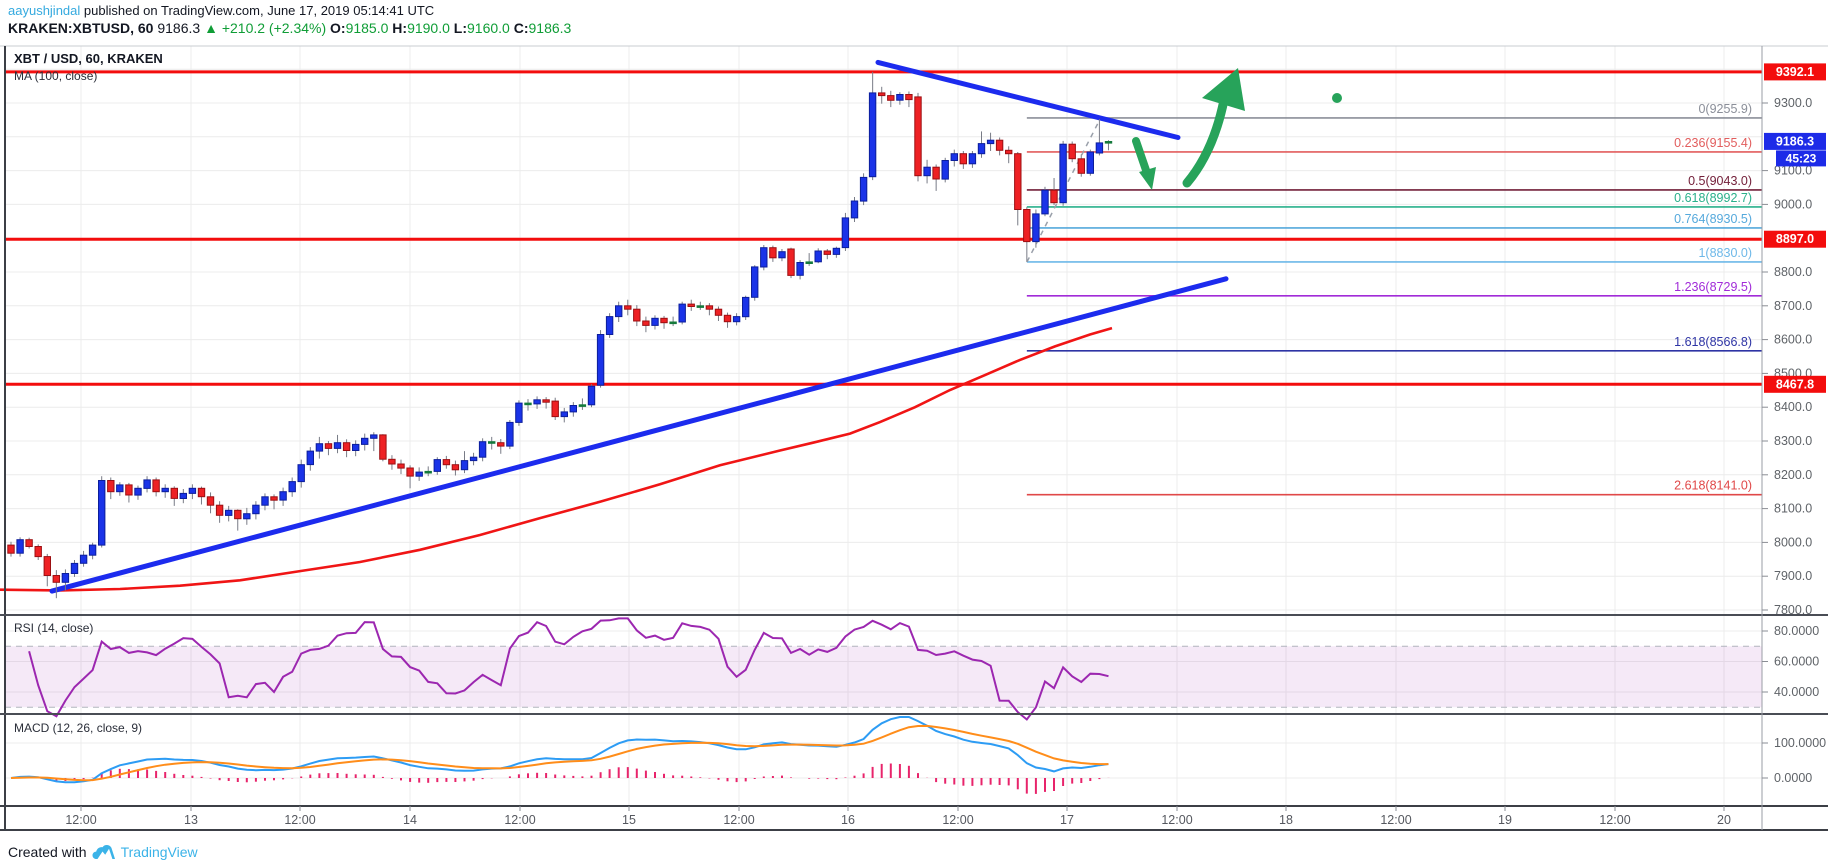 This screenshot has width=1828, height=868. I want to click on up-triangle-icon: ▲, so click(211, 28).